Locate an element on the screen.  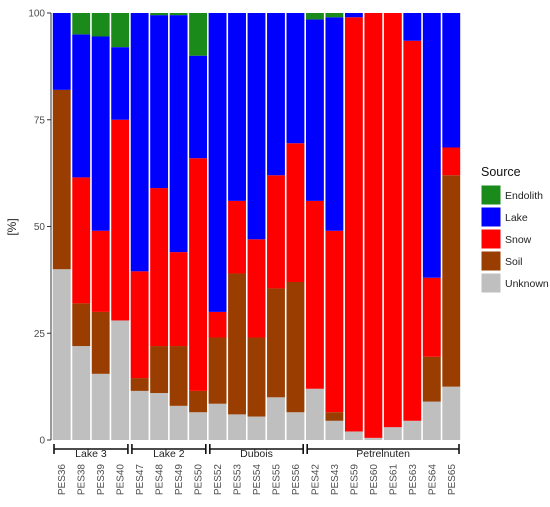
x-tick-label: PES50 is located at coordinates (199, 480).